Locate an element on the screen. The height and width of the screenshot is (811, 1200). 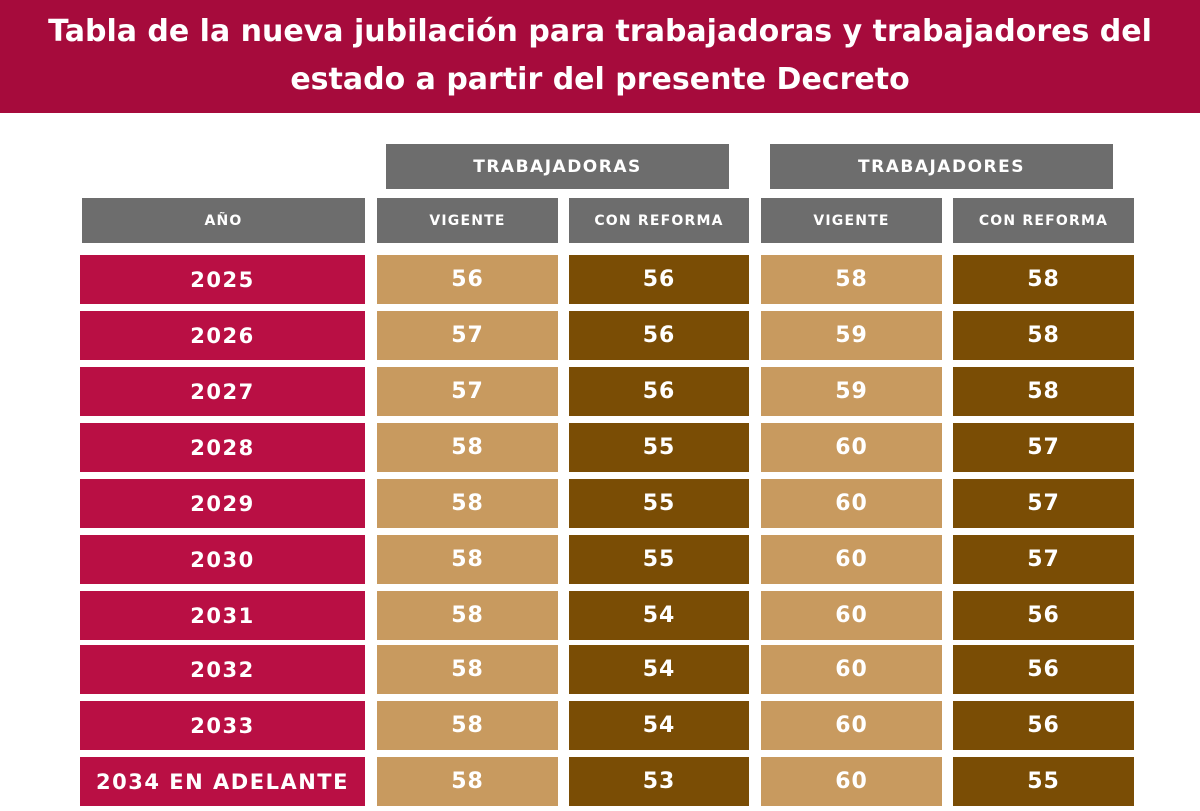
column-header-trabajadoras-con-reforma: CON REFORMA is located at coordinates (659, 220).